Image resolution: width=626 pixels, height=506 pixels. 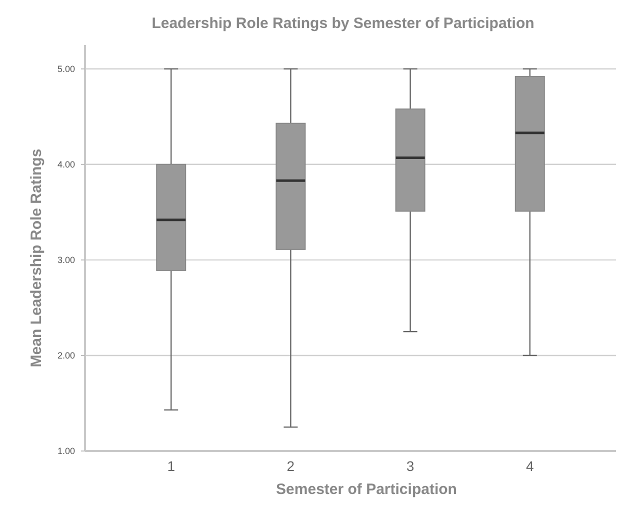 What do you see at coordinates (66, 69) in the screenshot?
I see `y-tick-label: 5.00` at bounding box center [66, 69].